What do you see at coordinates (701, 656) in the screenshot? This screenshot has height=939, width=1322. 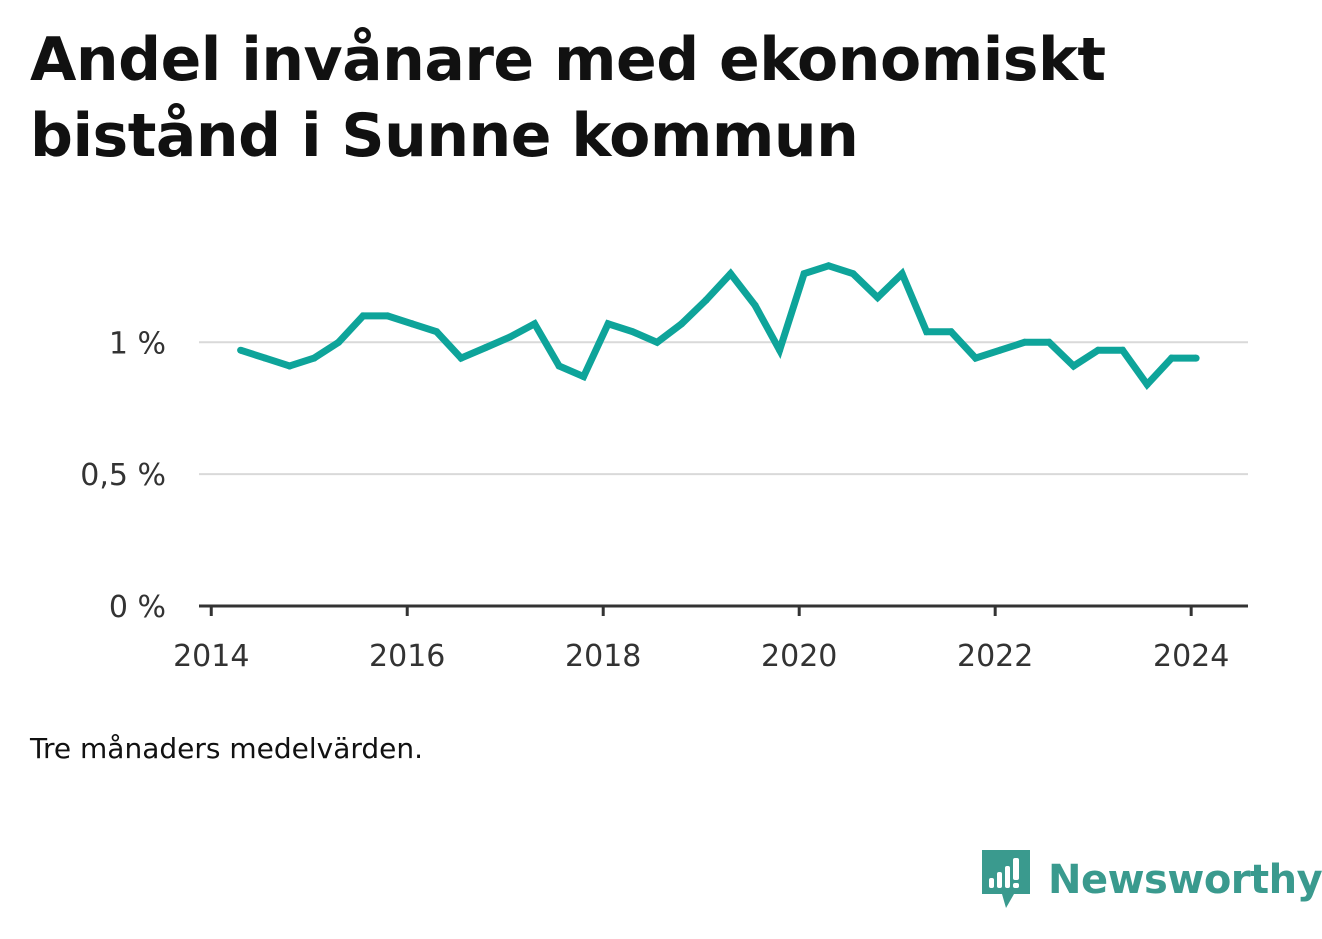 I see `x-axis-labels: 2014 2016 2018 2020 2022 2024` at bounding box center [701, 656].